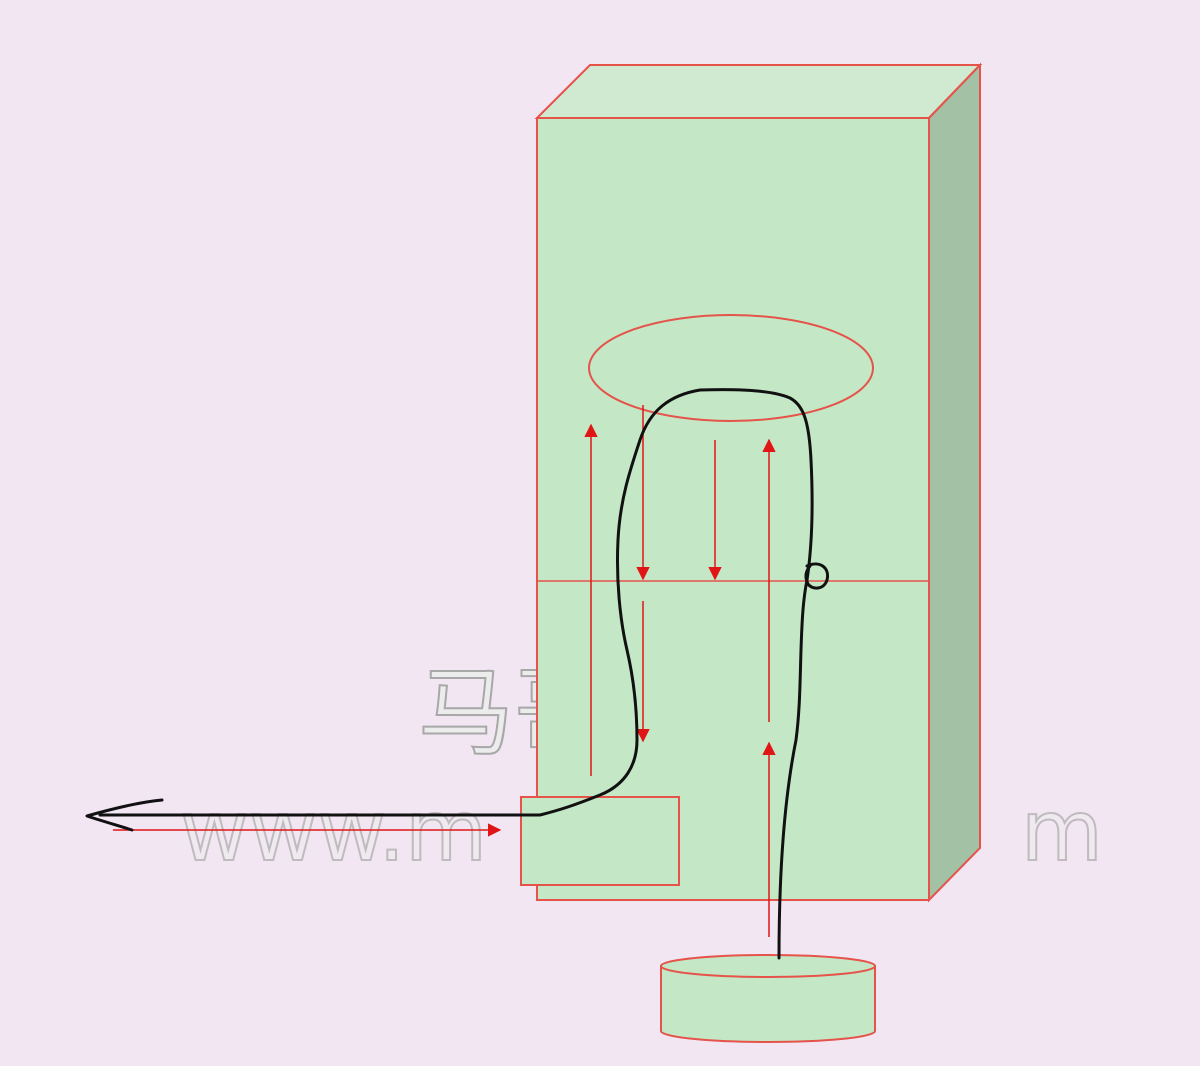 The height and width of the screenshot is (1066, 1200). Describe the element at coordinates (124, 815) in the screenshot. I see `open-arrowhead-icon` at that location.